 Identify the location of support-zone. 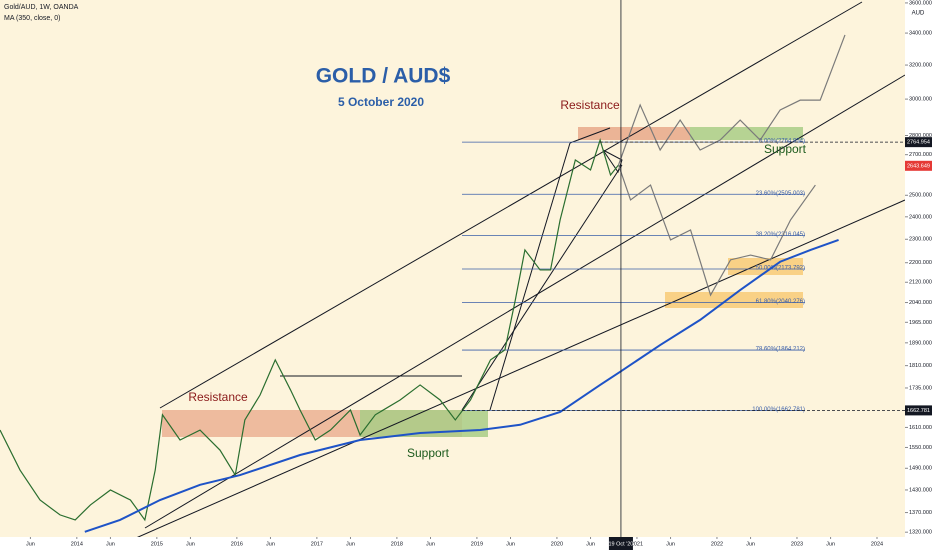
(746, 133).